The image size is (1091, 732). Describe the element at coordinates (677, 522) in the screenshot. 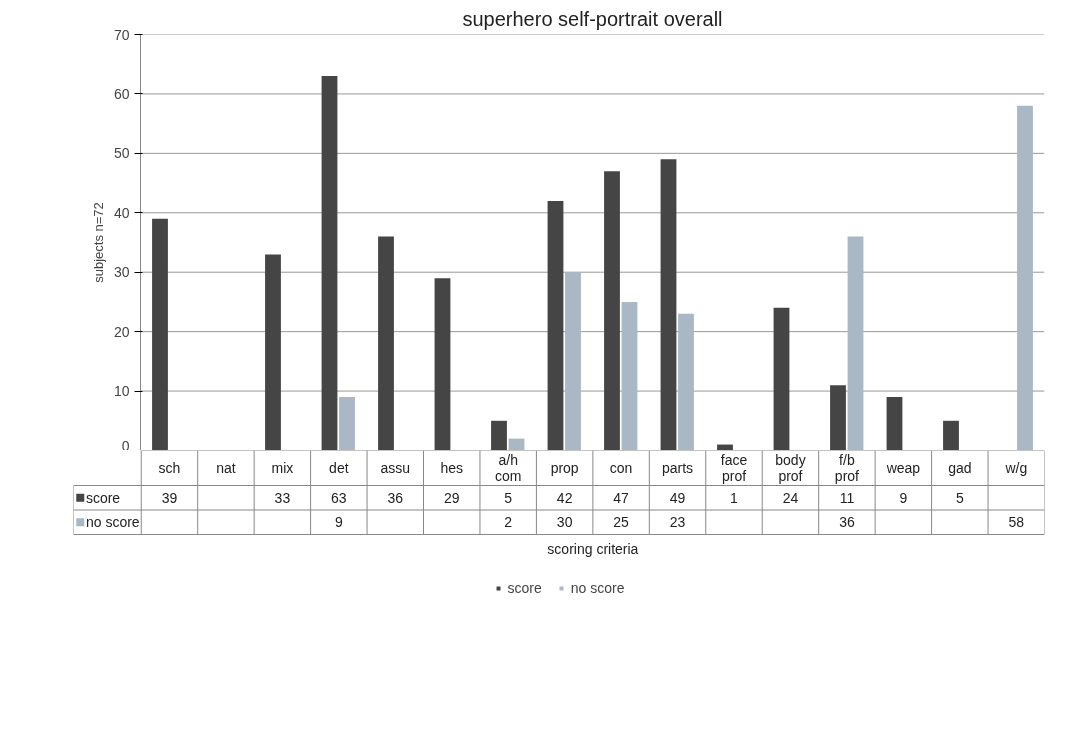

I see `data-label: 23` at that location.